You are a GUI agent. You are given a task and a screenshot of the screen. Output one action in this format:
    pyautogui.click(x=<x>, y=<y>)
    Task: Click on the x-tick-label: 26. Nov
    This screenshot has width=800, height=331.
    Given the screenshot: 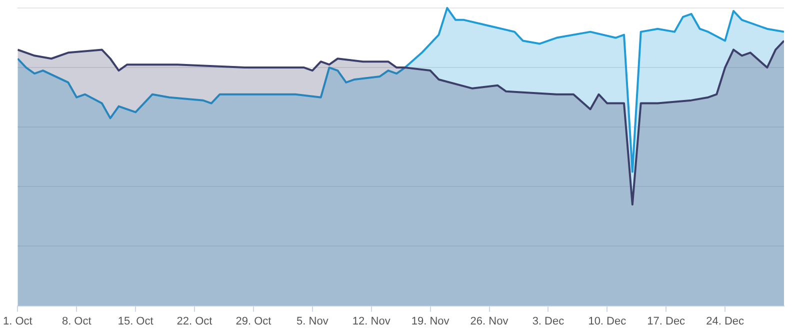 What is the action you would take?
    pyautogui.click(x=489, y=321)
    